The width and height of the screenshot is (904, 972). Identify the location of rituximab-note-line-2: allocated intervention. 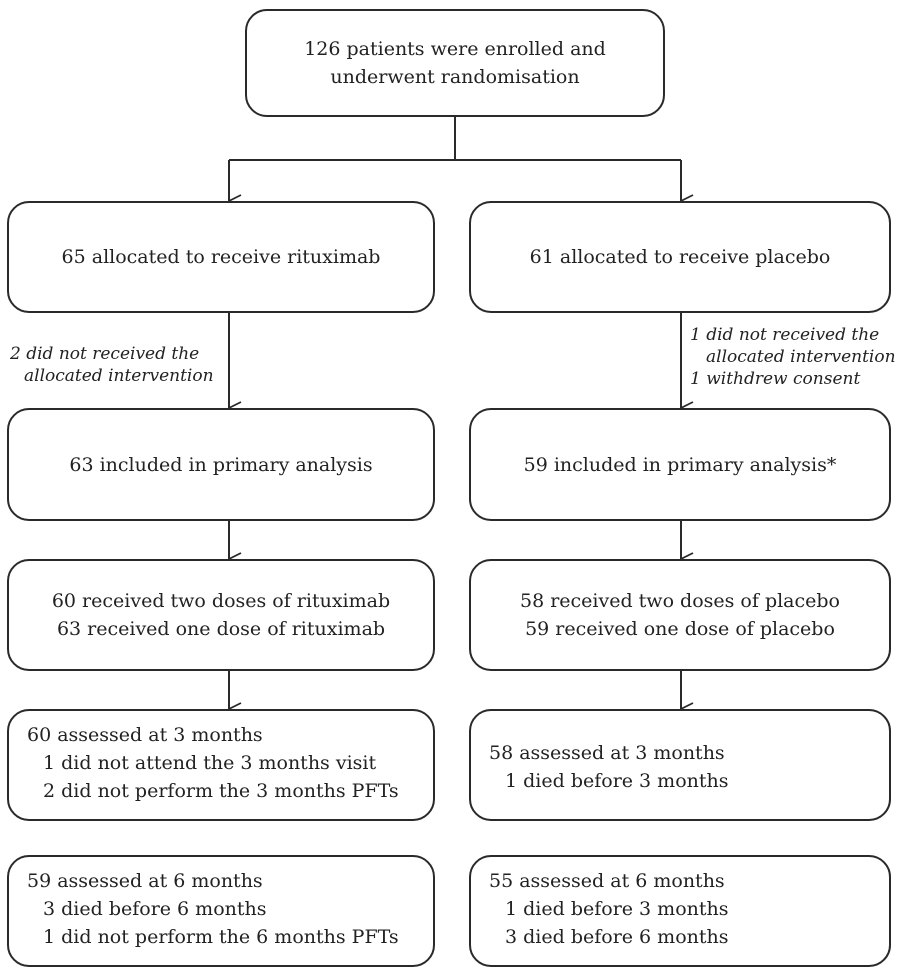
(119, 376).